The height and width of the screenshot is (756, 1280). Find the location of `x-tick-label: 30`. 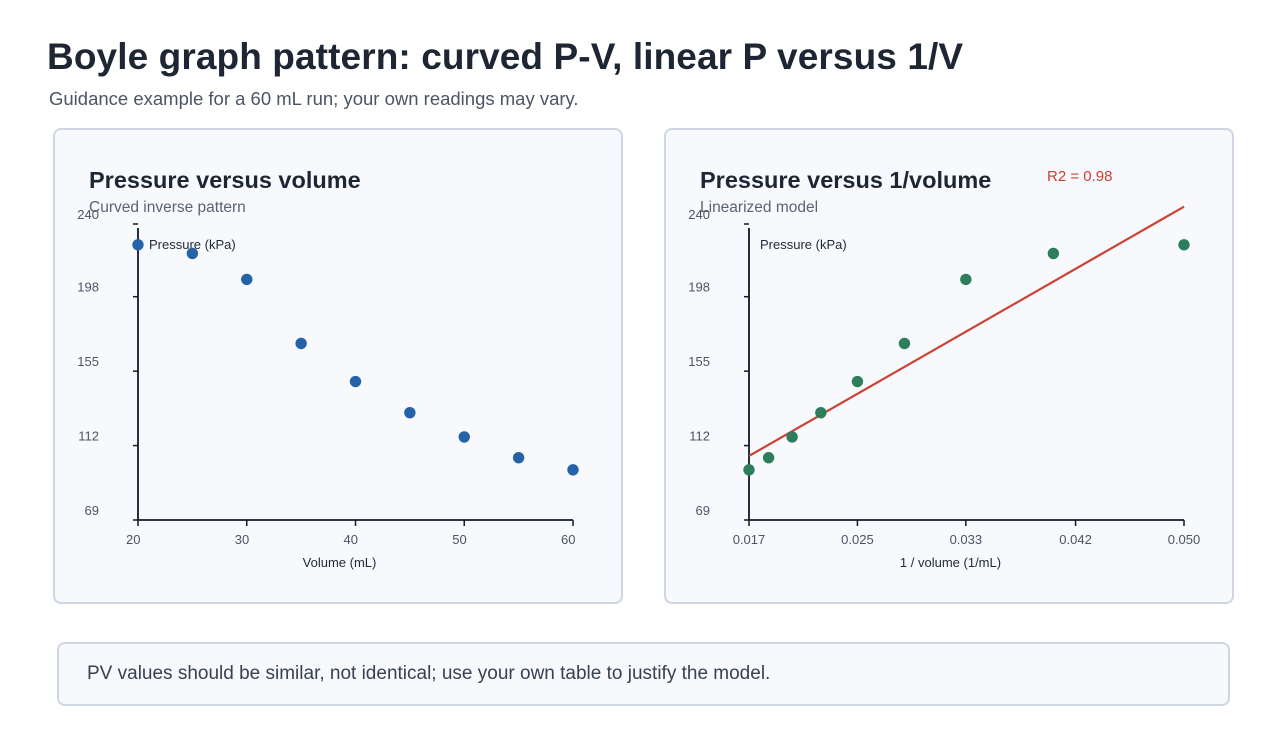

x-tick-label: 30 is located at coordinates (242, 539).